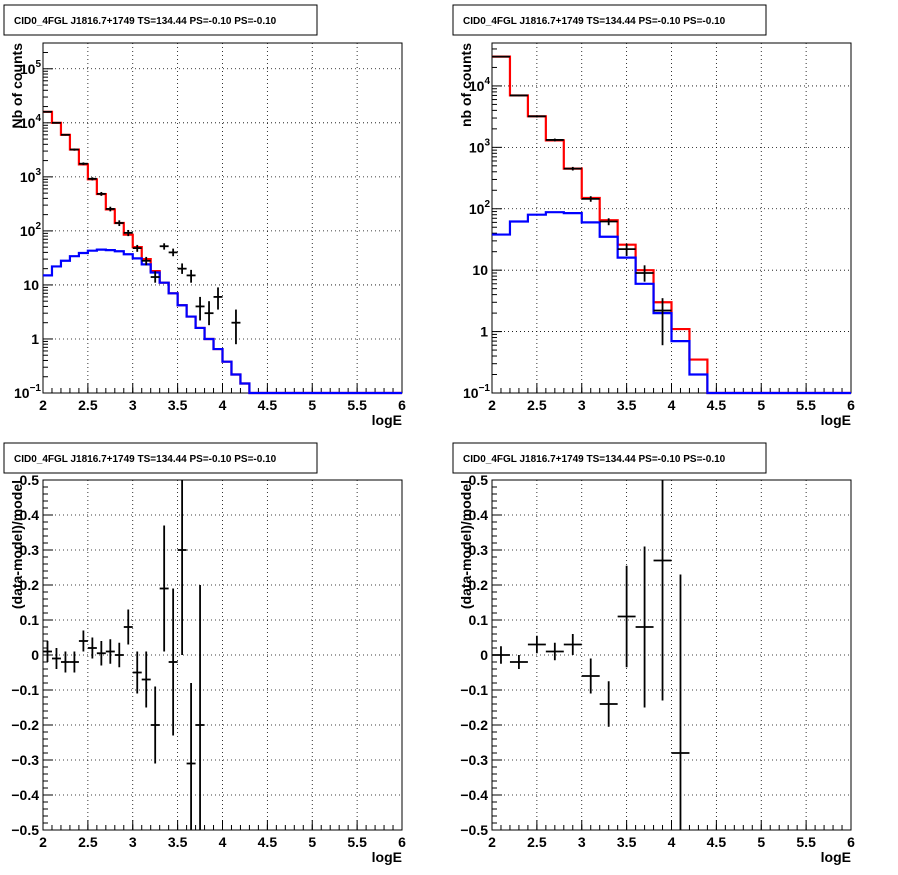 This screenshot has height=875, width=898. What do you see at coordinates (17, 86) in the screenshot?
I see `y-axis-label: Nb of counts` at bounding box center [17, 86].